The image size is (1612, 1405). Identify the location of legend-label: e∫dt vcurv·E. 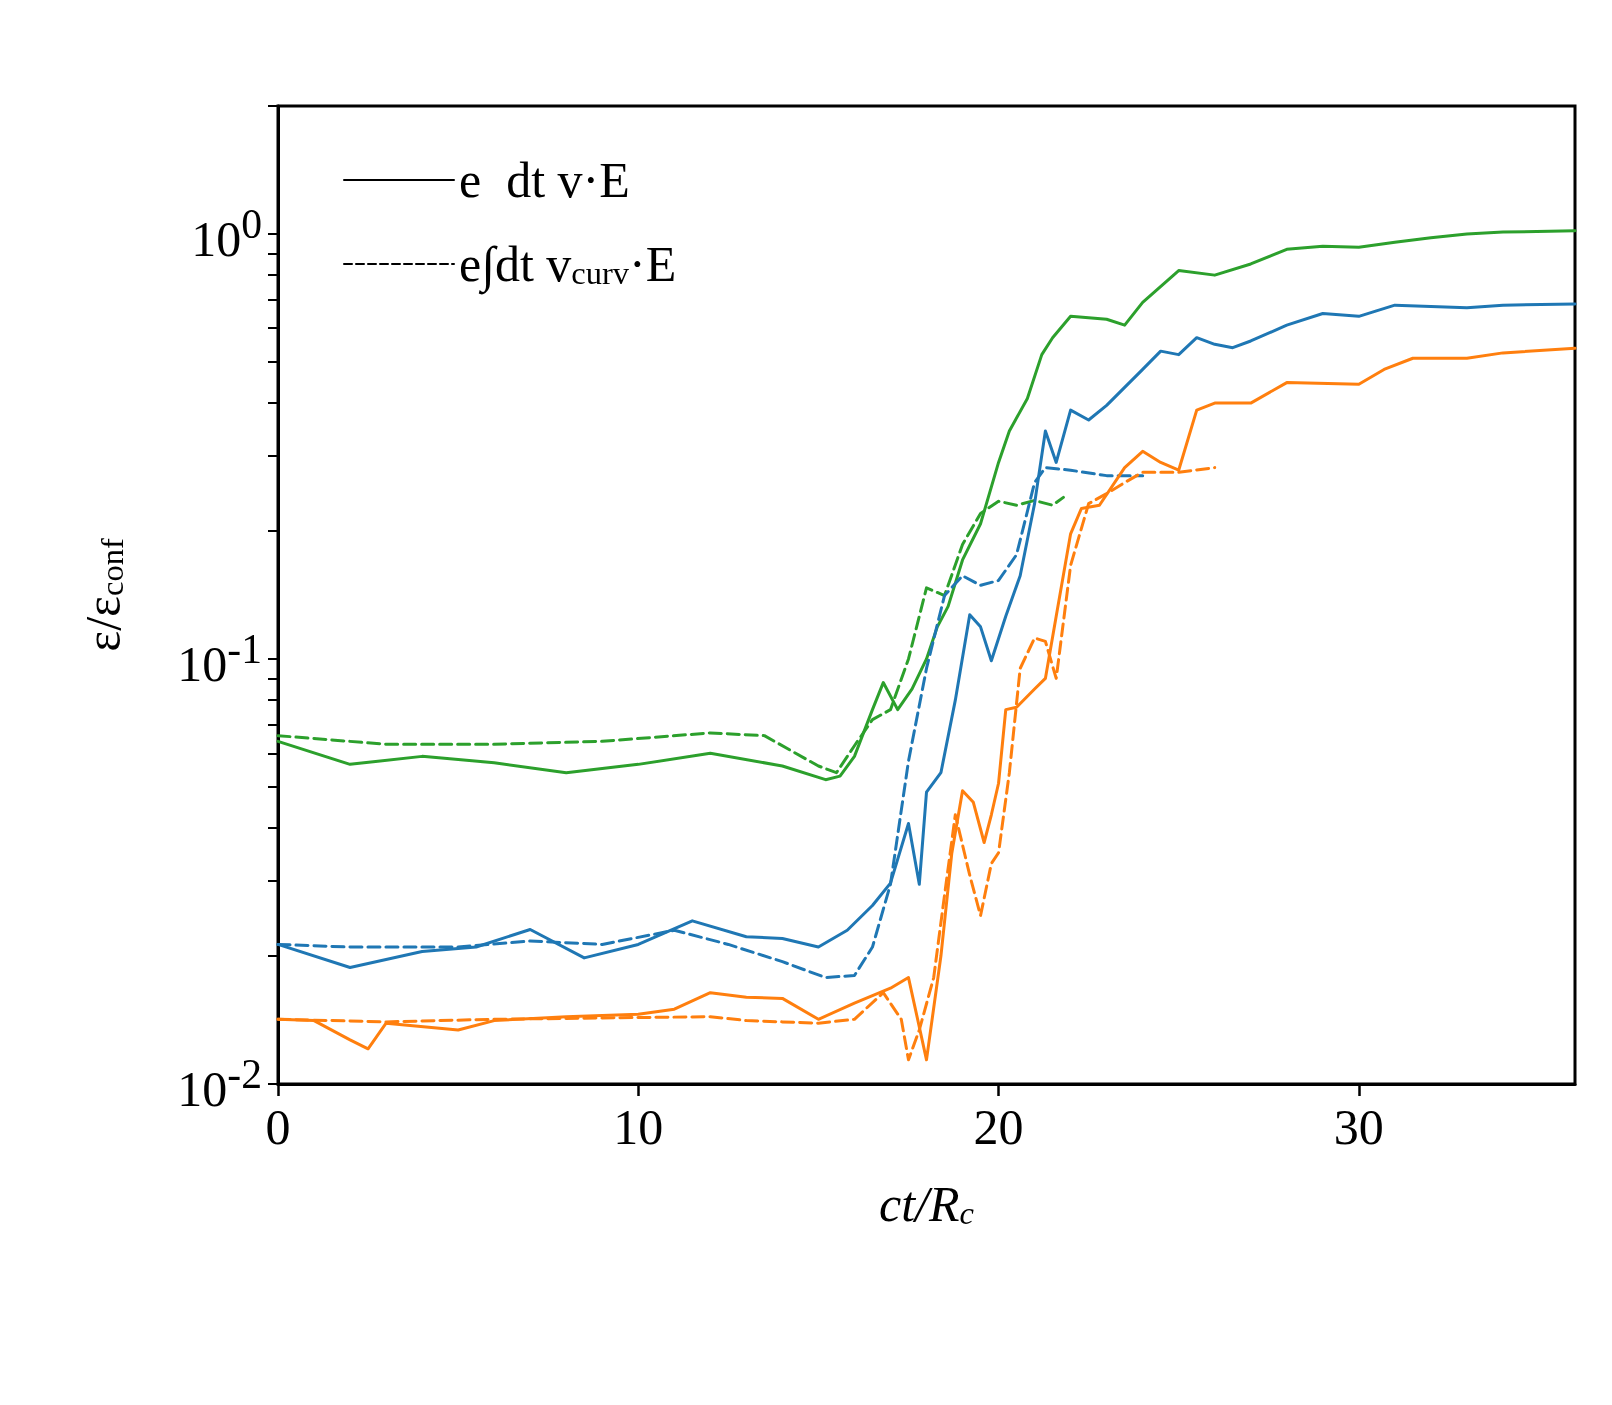
(568, 265).